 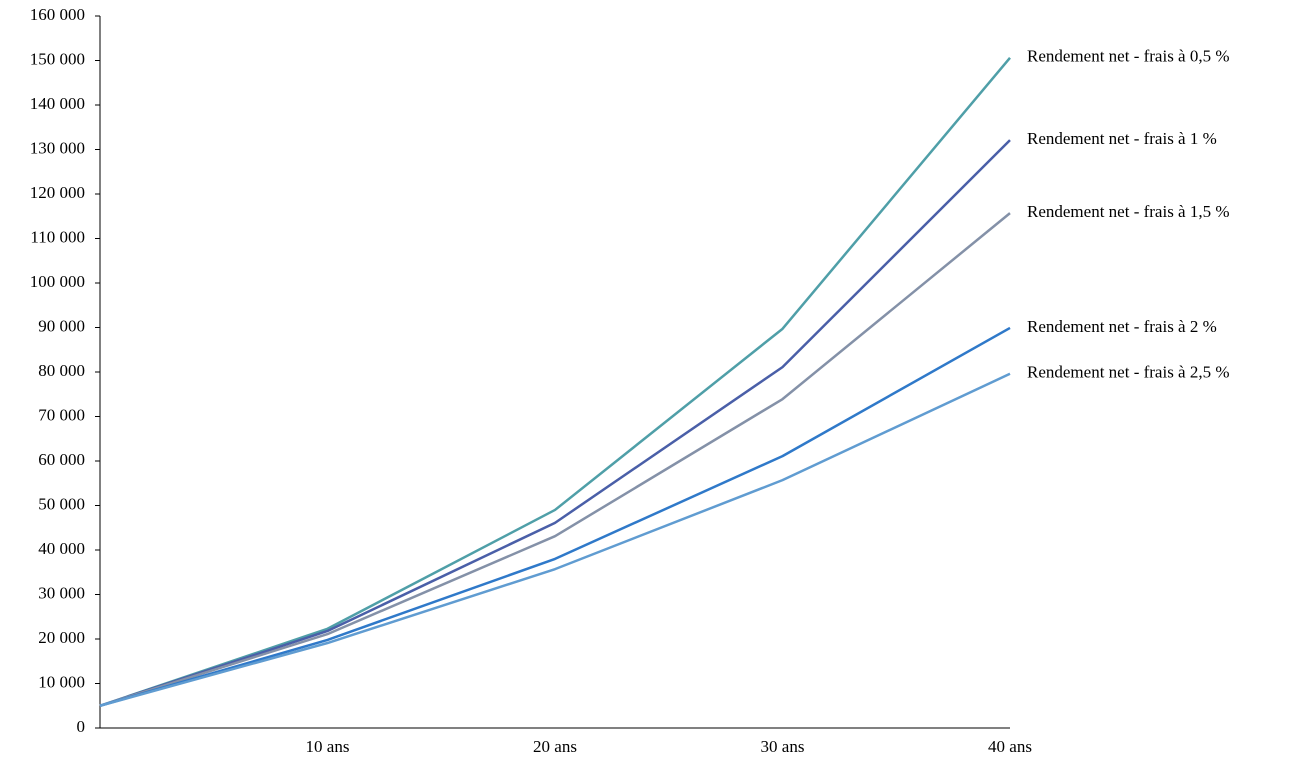 I want to click on y-tick-label: 90 000, so click(x=61, y=325).